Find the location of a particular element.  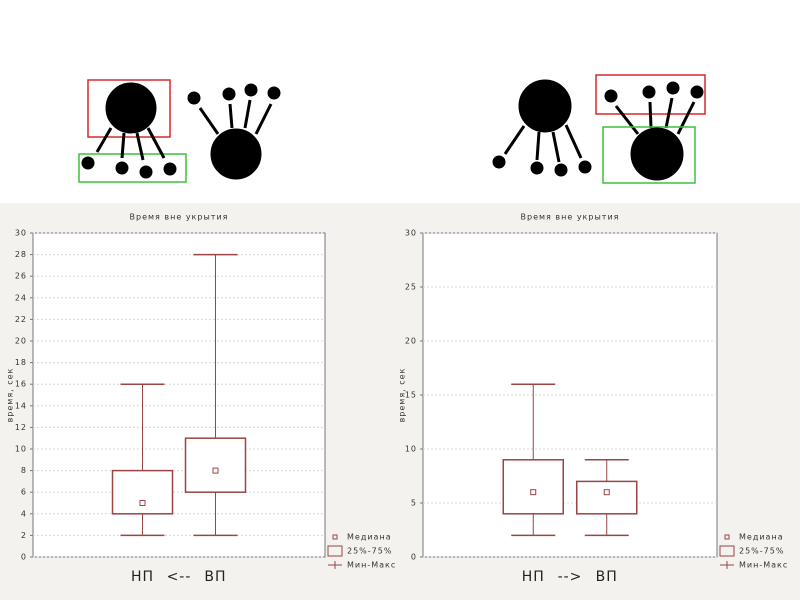

y-tick-label: 28 is located at coordinates (21, 254).